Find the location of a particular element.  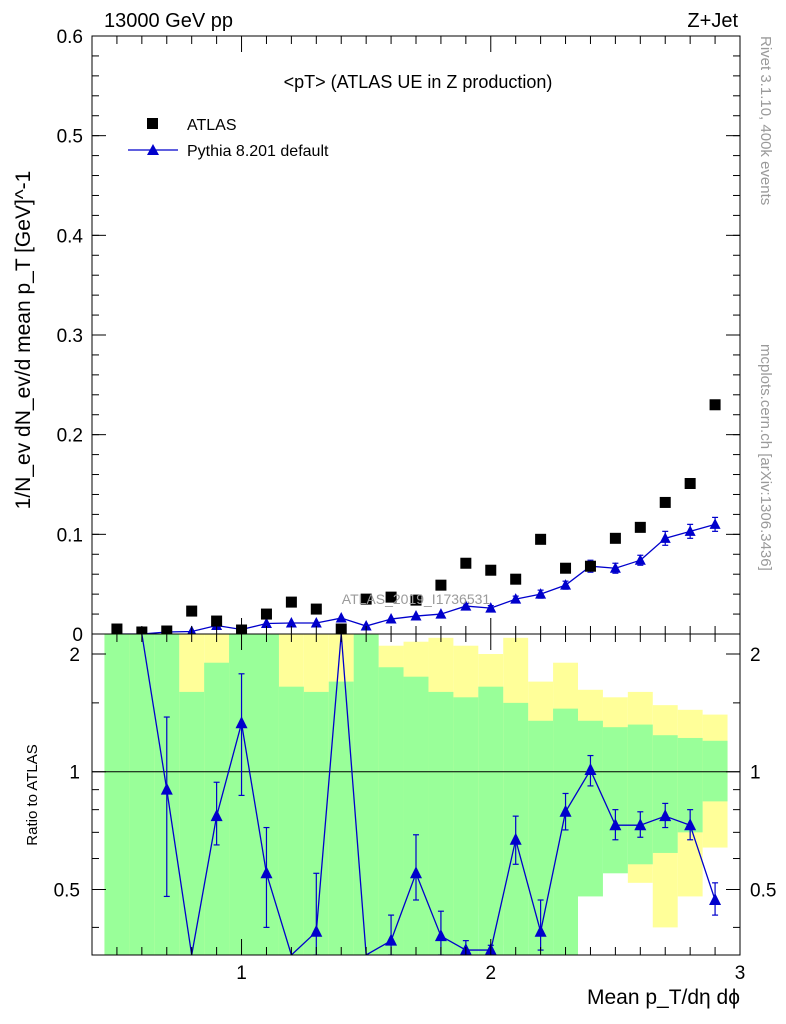

plot-title: <pT> (ATLAS UE in Z production) is located at coordinates (418, 82).